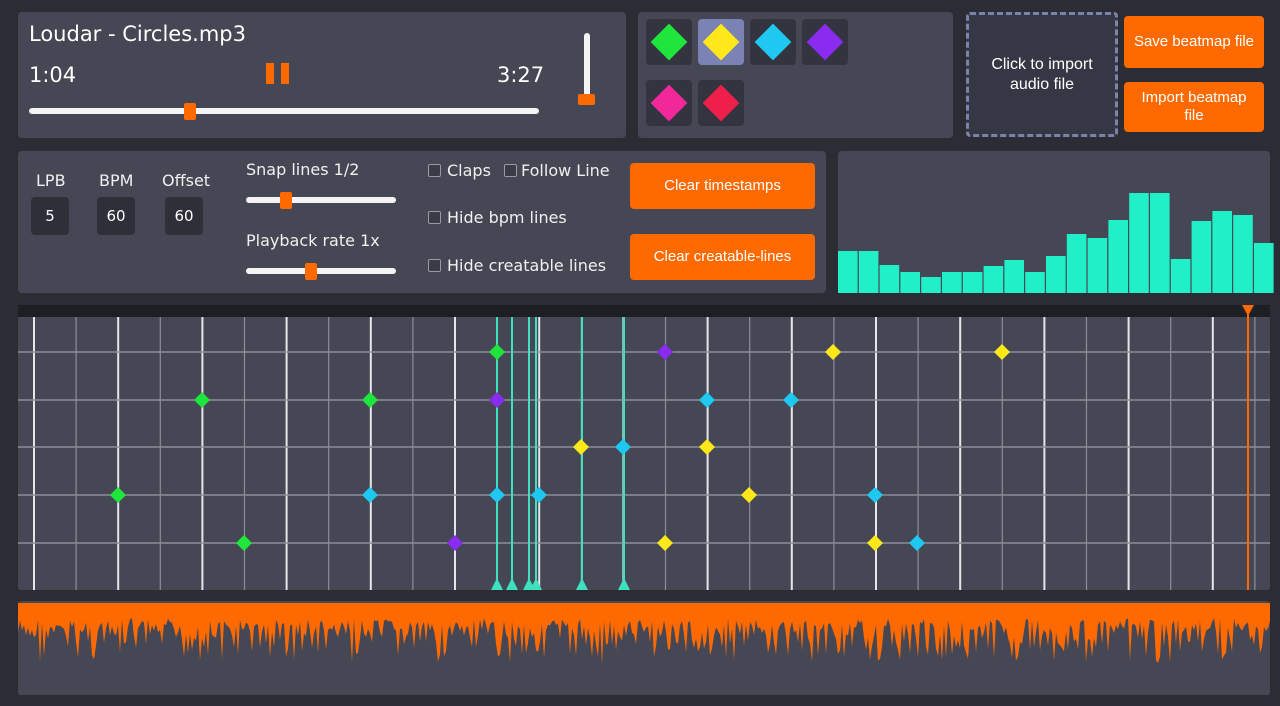 Image resolution: width=1280 pixels, height=706 pixels. I want to click on rate-track, so click(321, 271).